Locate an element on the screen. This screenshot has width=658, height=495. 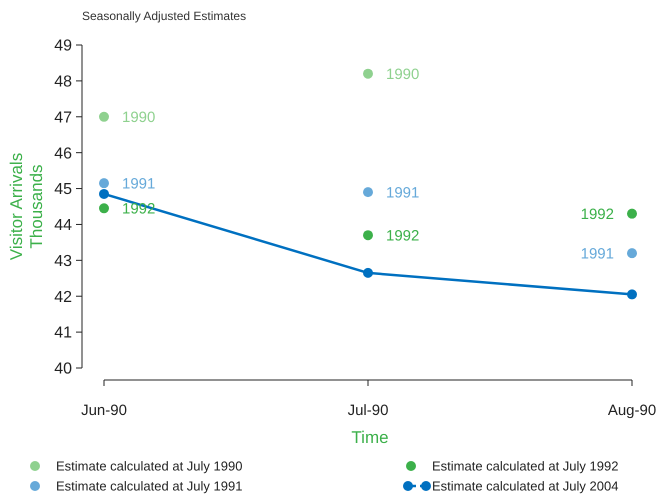
x-tick-label: Jun-90 is located at coordinates (104, 410).